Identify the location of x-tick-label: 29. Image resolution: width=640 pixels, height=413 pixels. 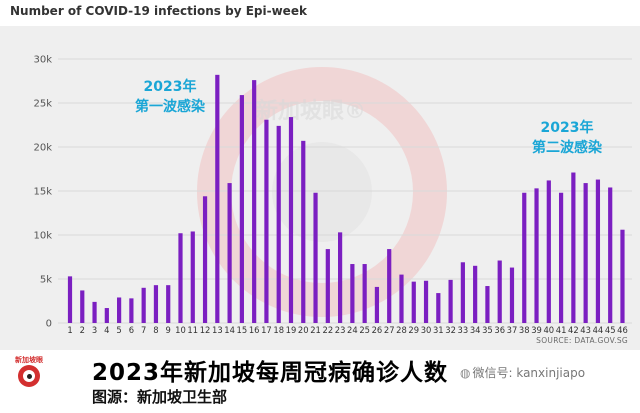
(413, 330).